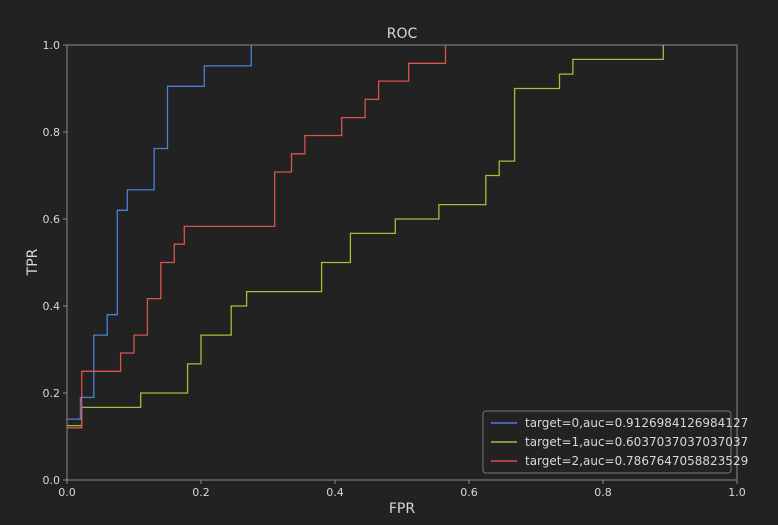  I want to click on x-tick-label: 1.0, so click(737, 492).